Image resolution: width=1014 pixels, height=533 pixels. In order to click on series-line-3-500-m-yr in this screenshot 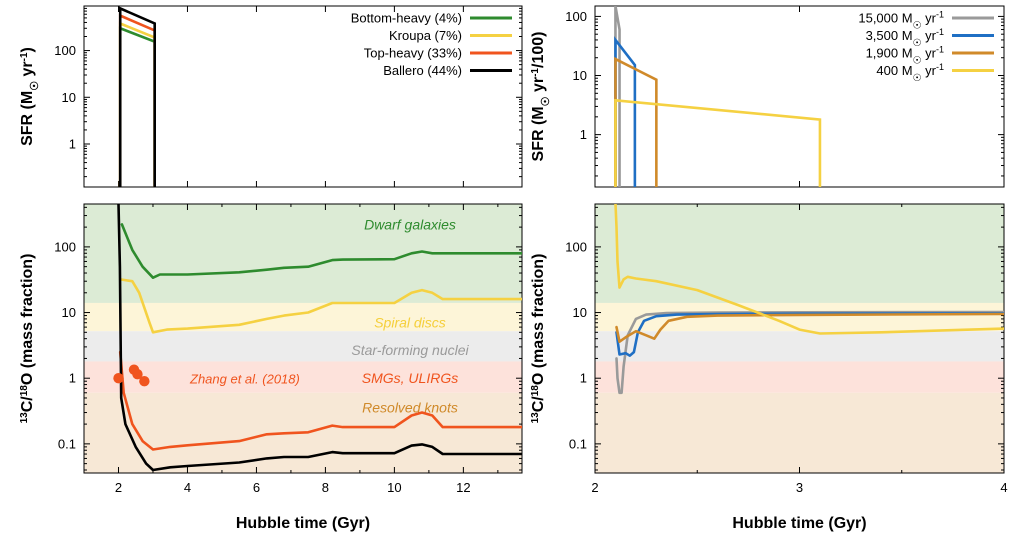, I will do `click(809, 334)`.